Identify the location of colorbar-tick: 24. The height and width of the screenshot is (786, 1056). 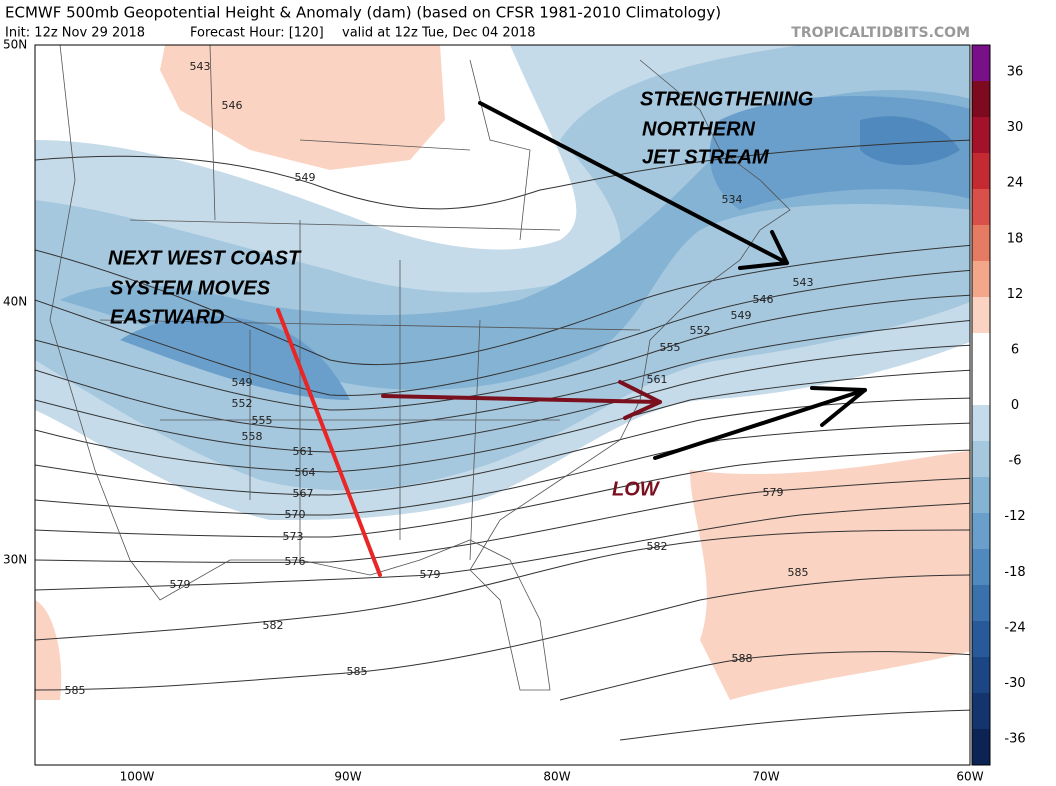
(1015, 183).